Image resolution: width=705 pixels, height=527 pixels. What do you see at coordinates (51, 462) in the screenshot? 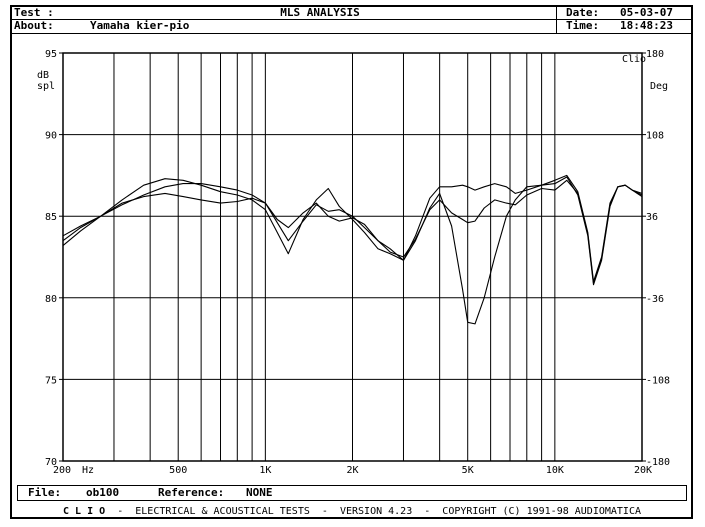
I see `y-left-tick-label: 70` at bounding box center [51, 462].